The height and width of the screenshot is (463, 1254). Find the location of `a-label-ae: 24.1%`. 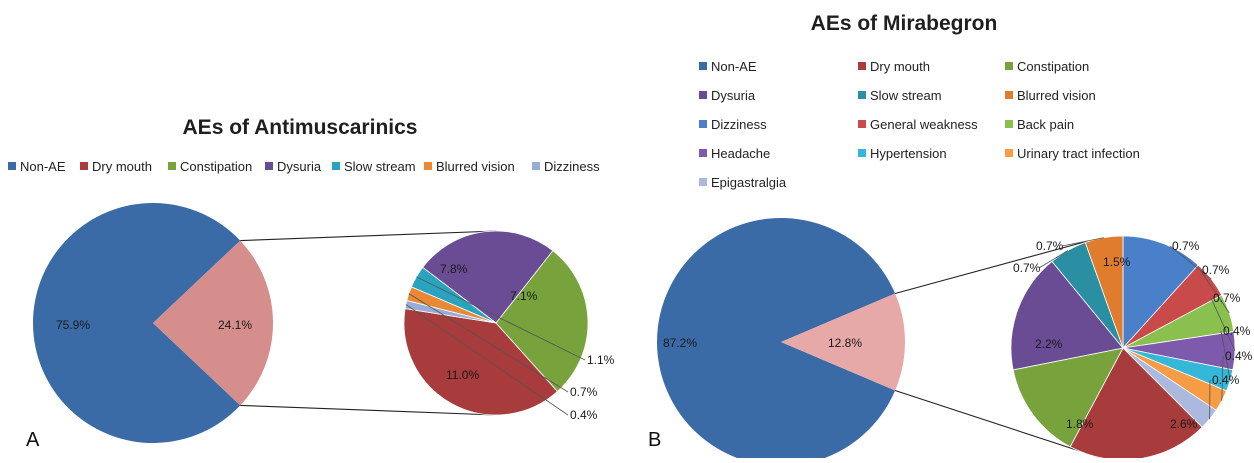

a-label-ae: 24.1% is located at coordinates (235, 325).